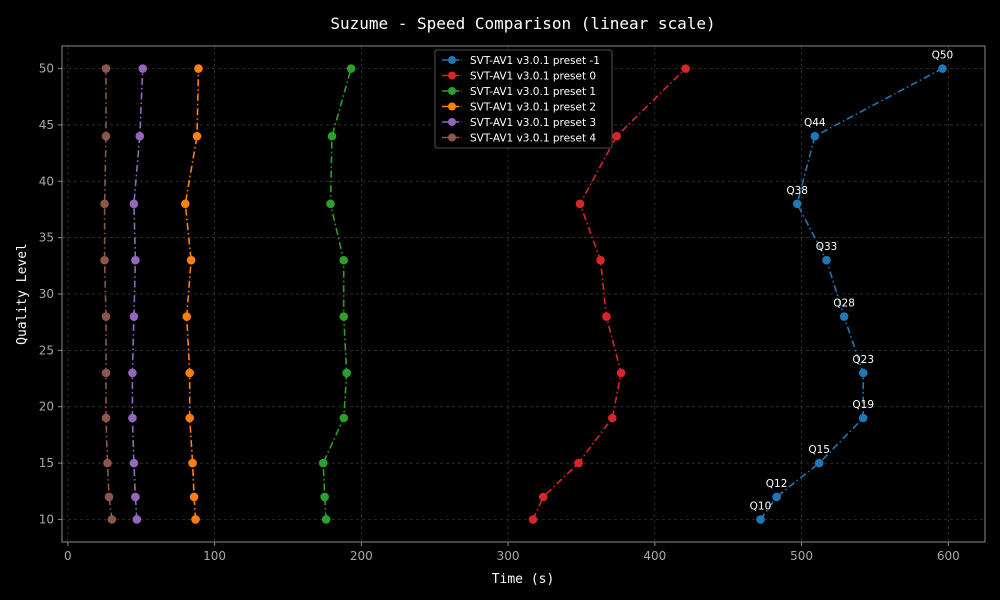 This screenshot has width=1000, height=600. Describe the element at coordinates (68, 556) in the screenshot. I see `x-tick-label: 0` at that location.